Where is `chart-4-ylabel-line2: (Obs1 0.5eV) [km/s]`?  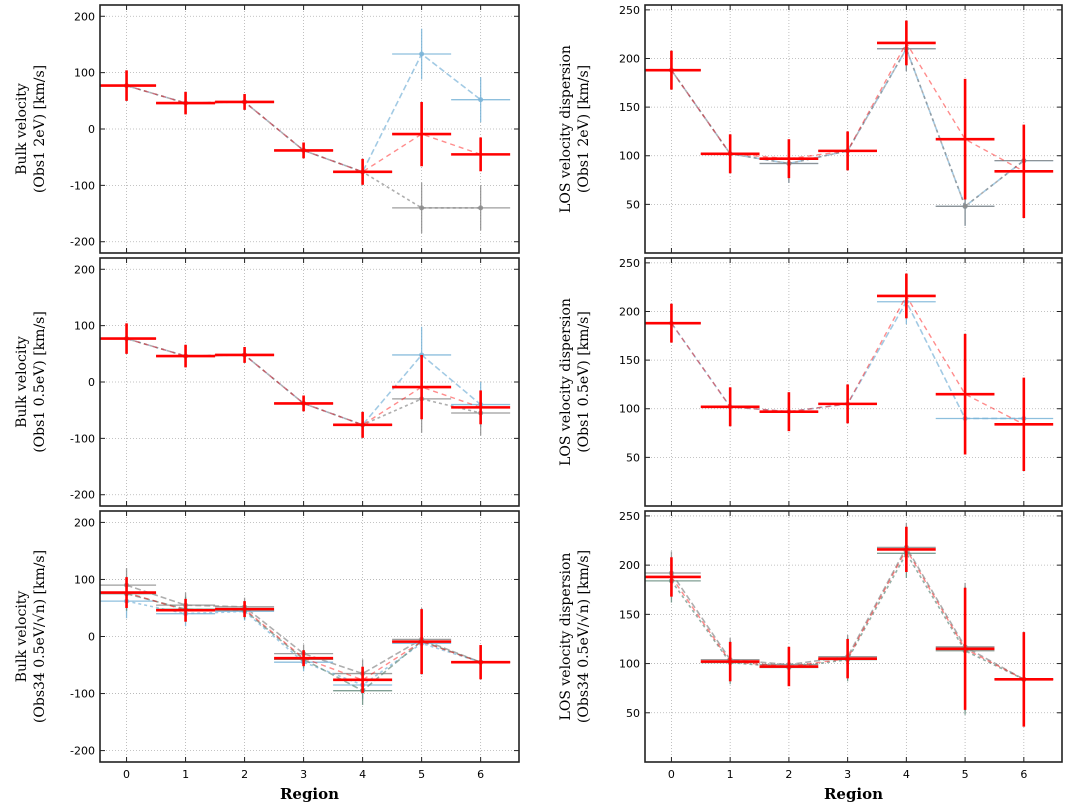 chart-4-ylabel-line2: (Obs1 0.5eV) [km/s] is located at coordinates (584, 382).